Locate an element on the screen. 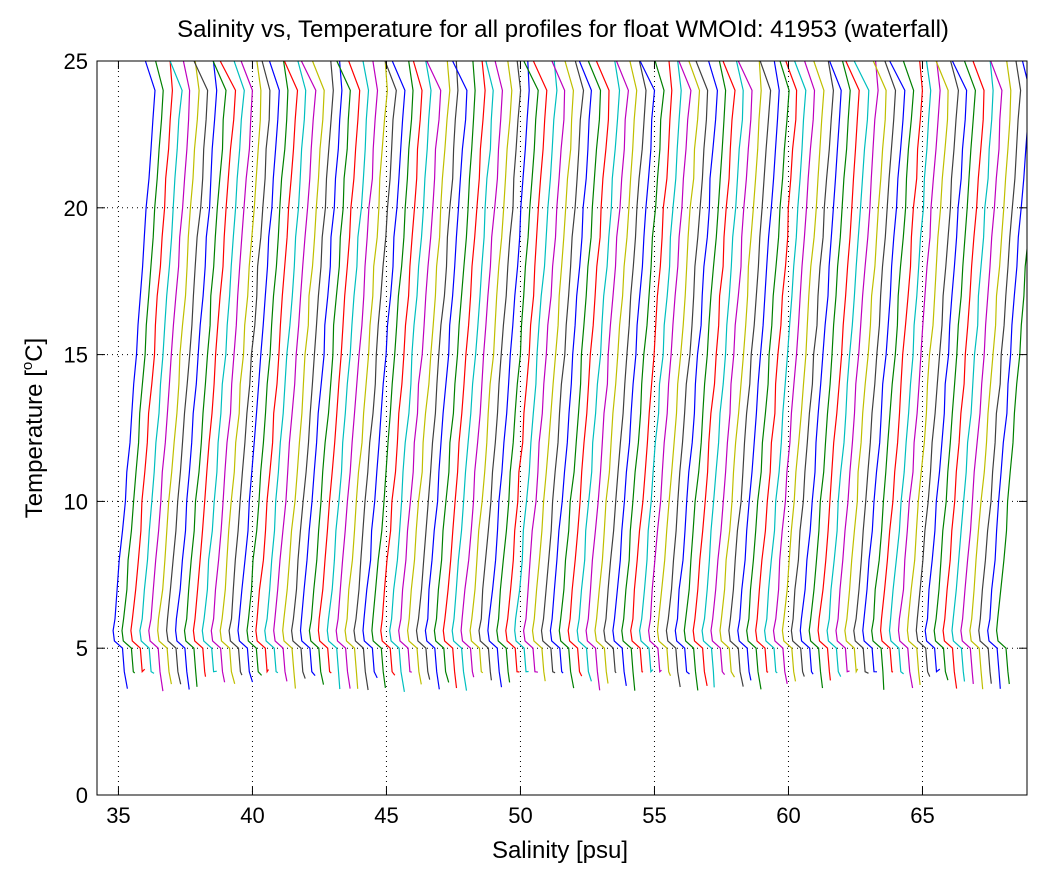 The width and height of the screenshot is (1038, 871). x-tick-label: 40 is located at coordinates (252, 815).